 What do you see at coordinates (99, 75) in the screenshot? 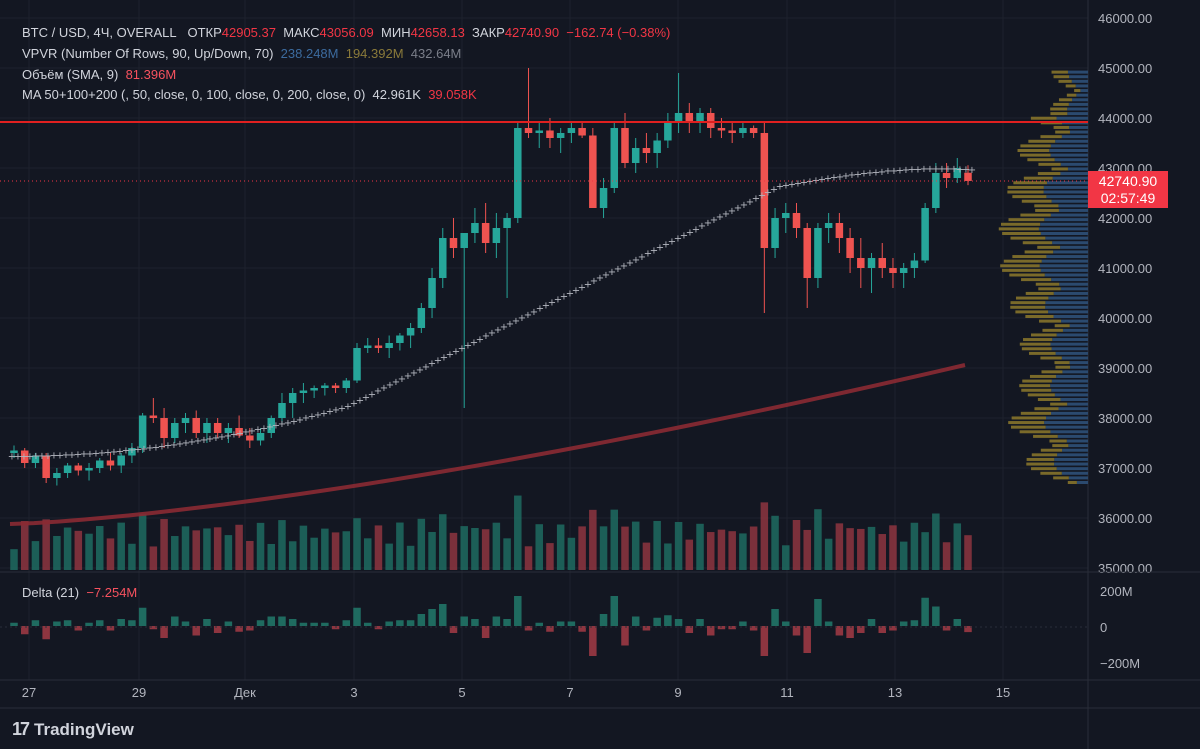
I see `volume-legend: Объём (SMA, 9) 81.396M` at bounding box center [99, 75].